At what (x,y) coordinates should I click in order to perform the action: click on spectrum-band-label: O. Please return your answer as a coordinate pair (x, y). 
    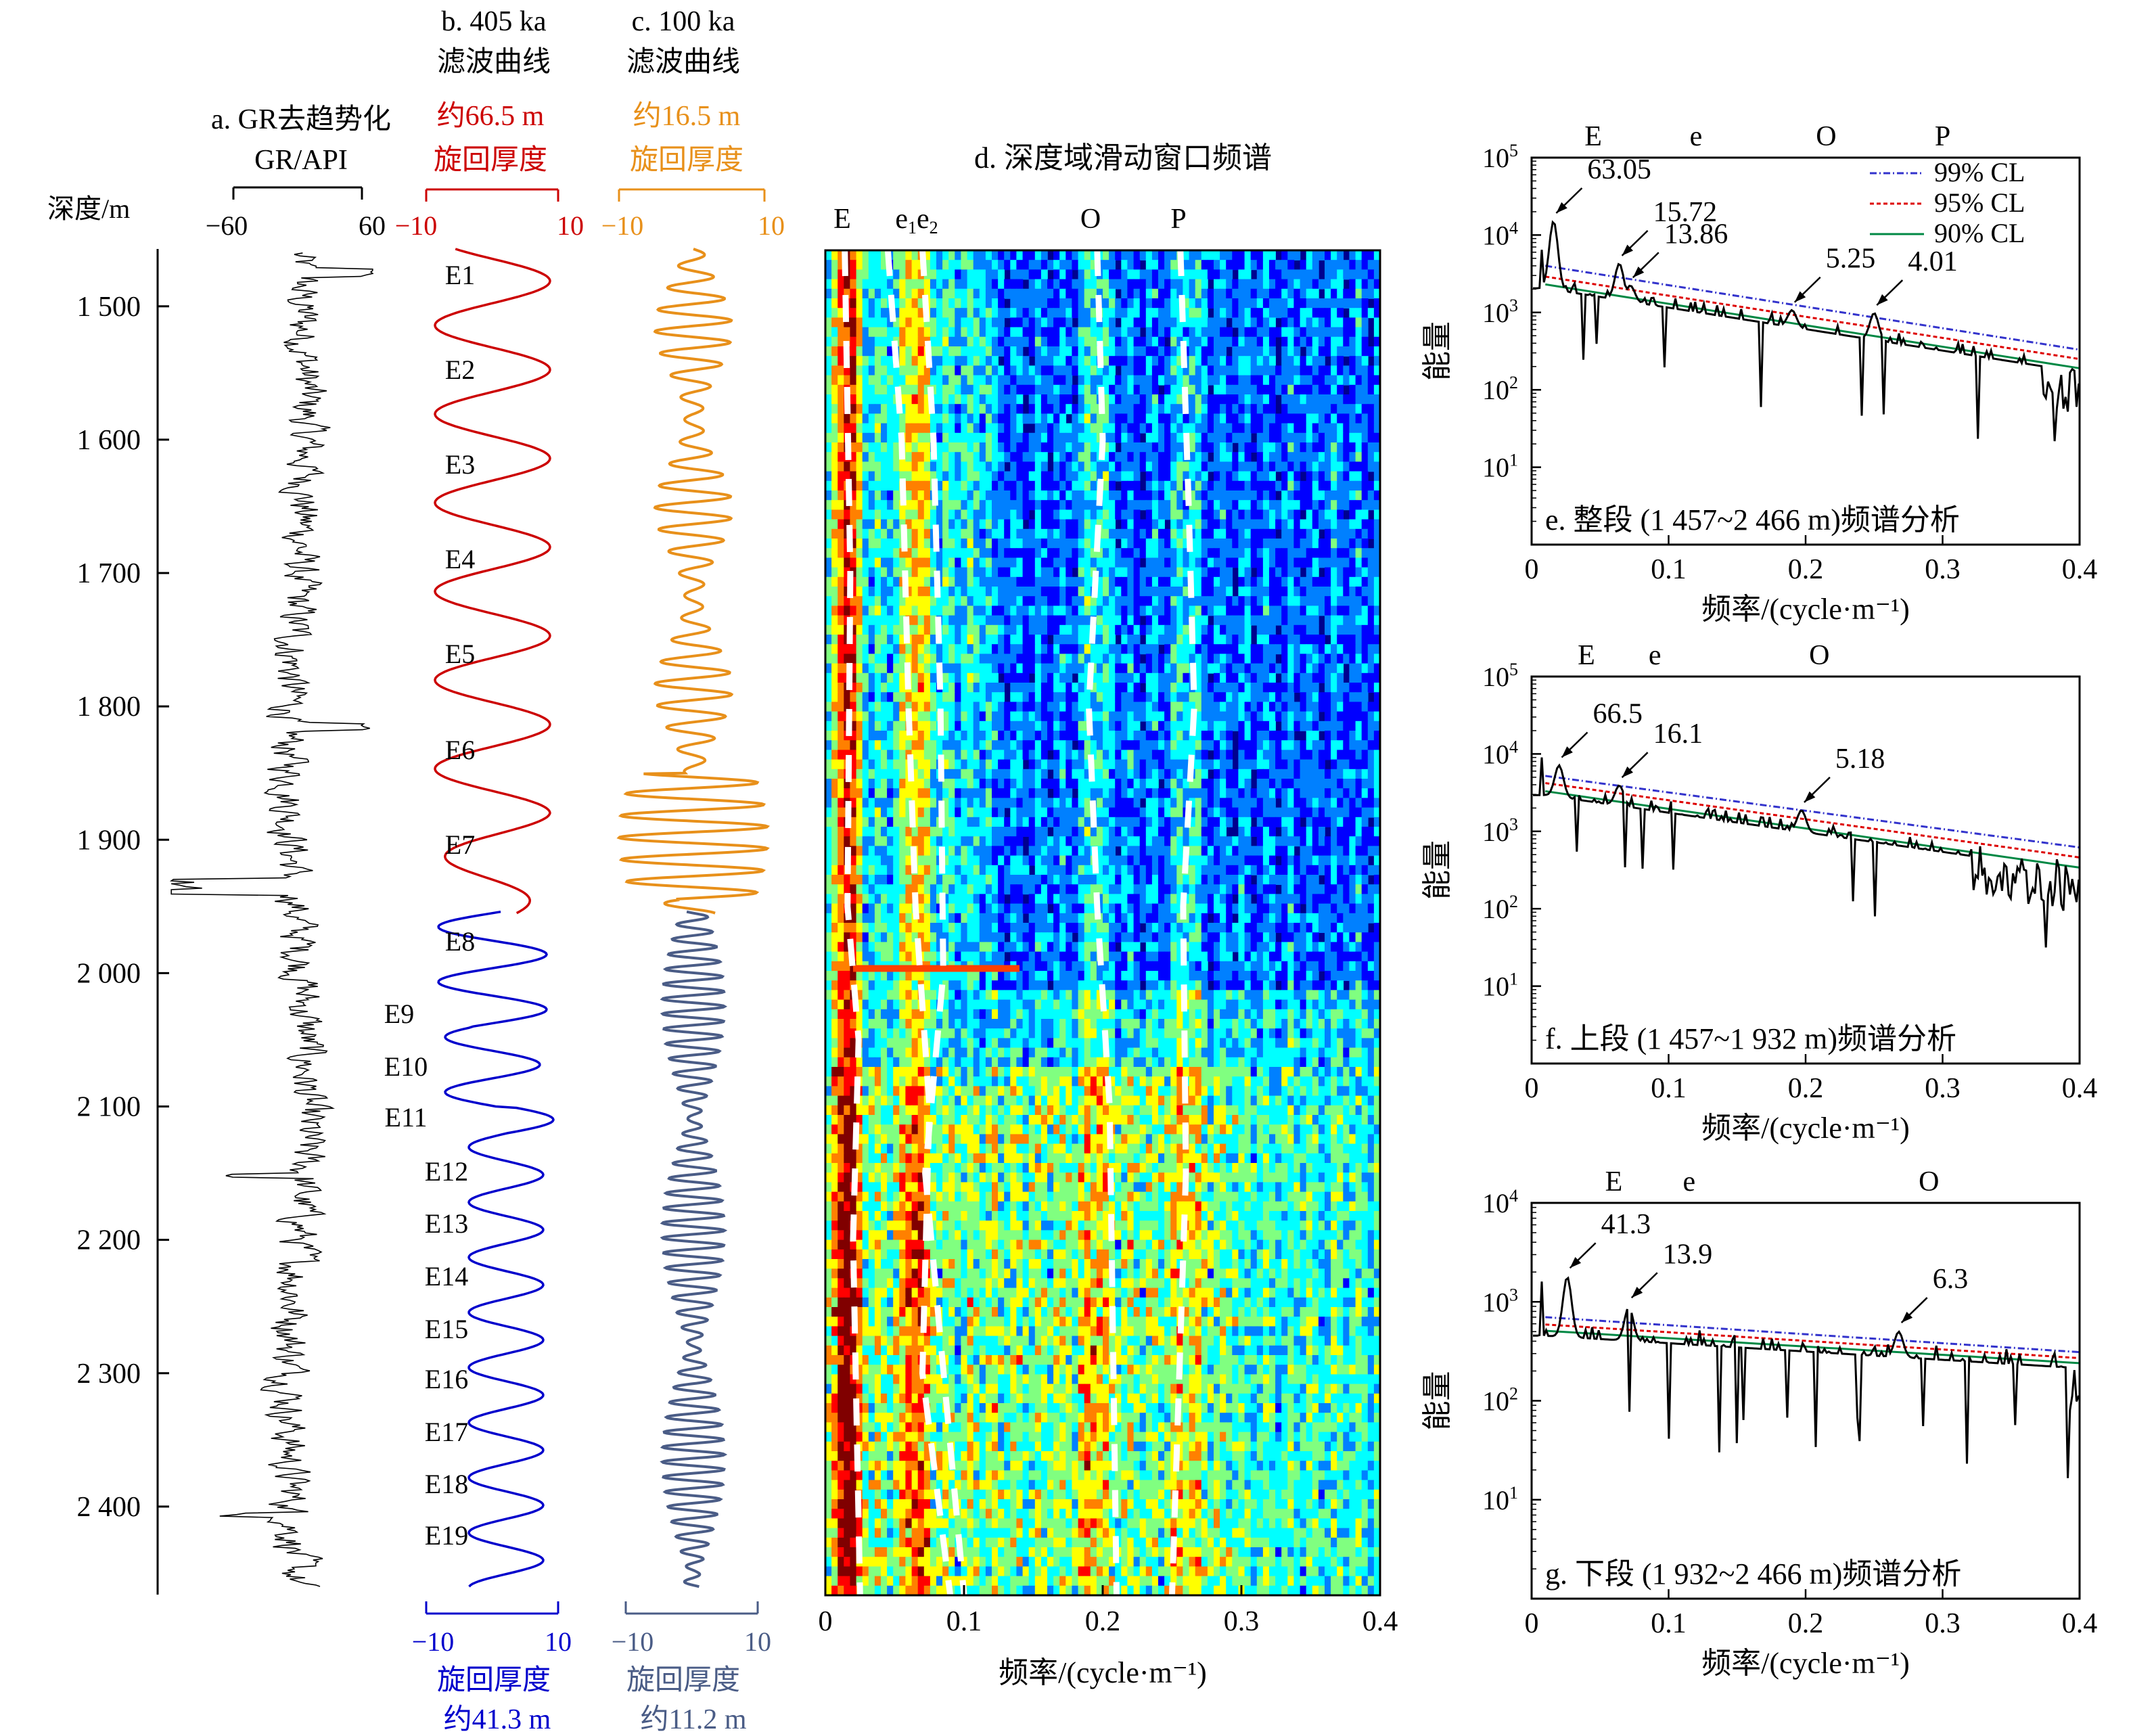
    Looking at the image, I should click on (1929, 1181).